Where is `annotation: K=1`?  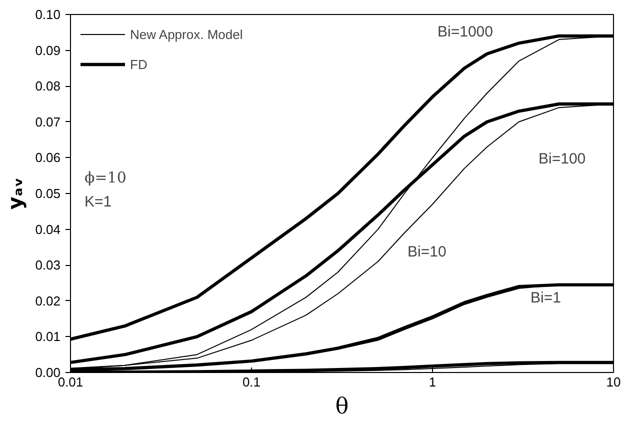
annotation: K=1 is located at coordinates (98, 202).